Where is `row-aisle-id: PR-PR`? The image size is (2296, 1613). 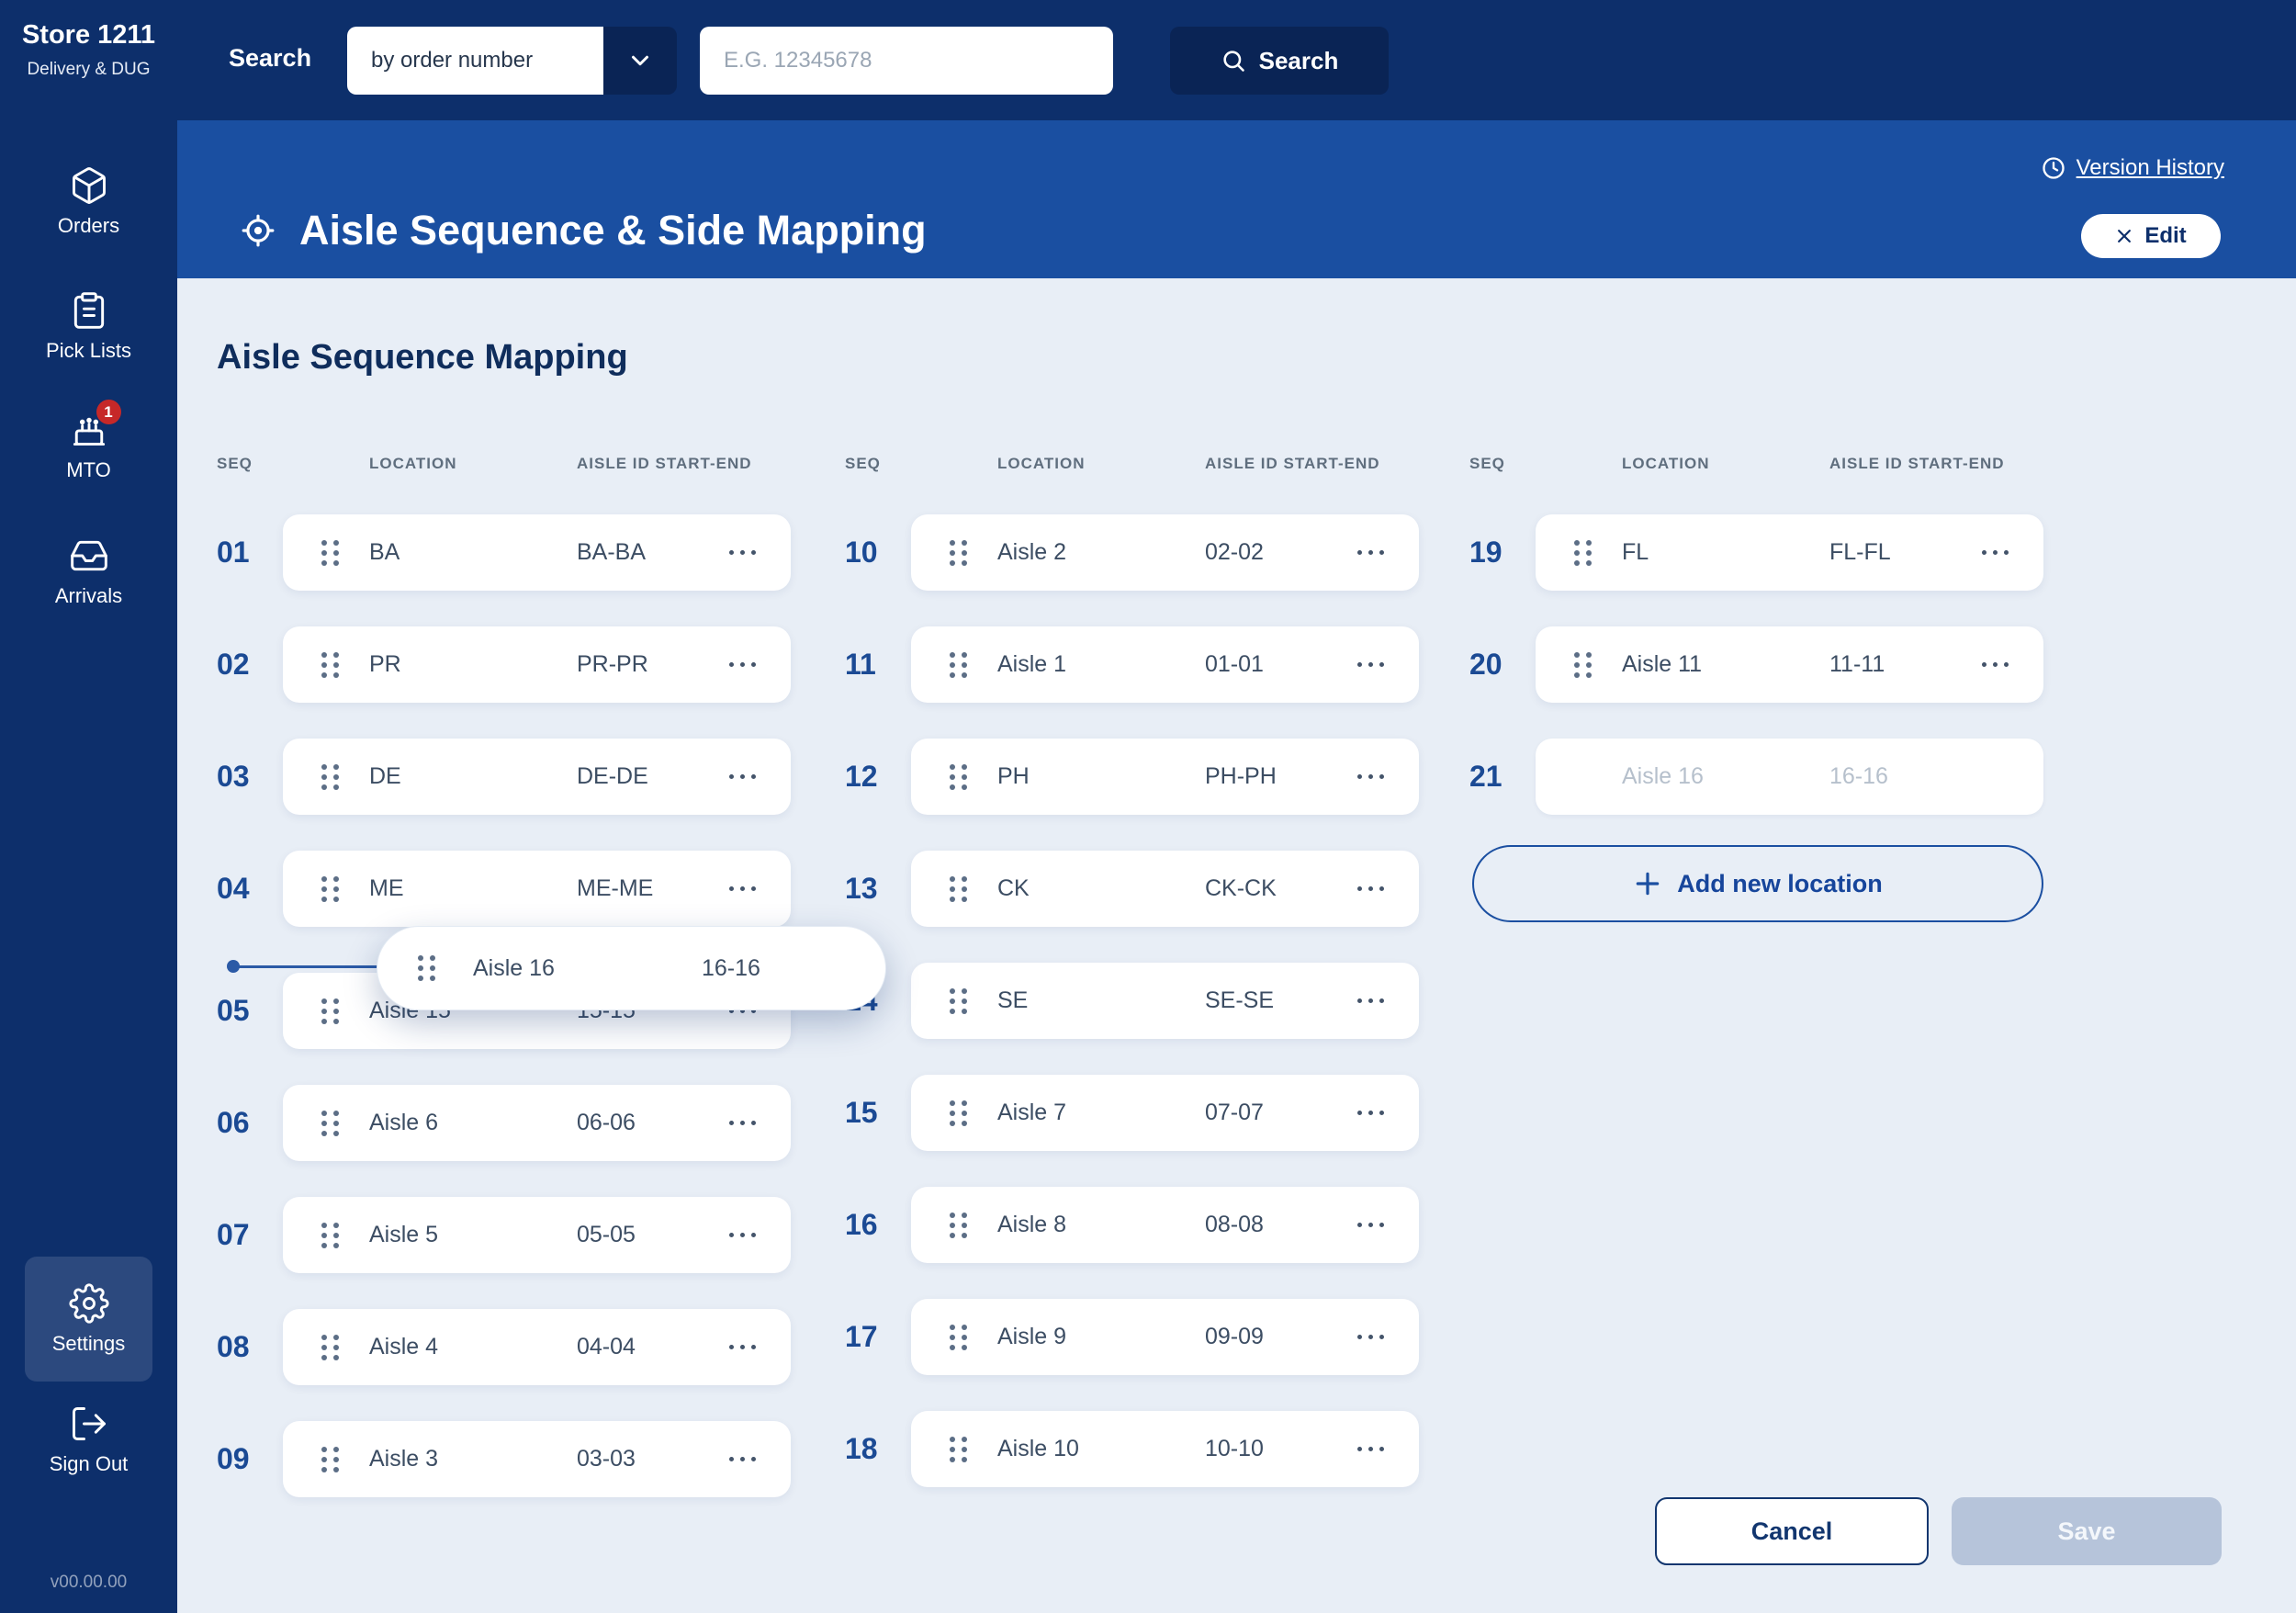
row-aisle-id: PR-PR is located at coordinates (613, 664).